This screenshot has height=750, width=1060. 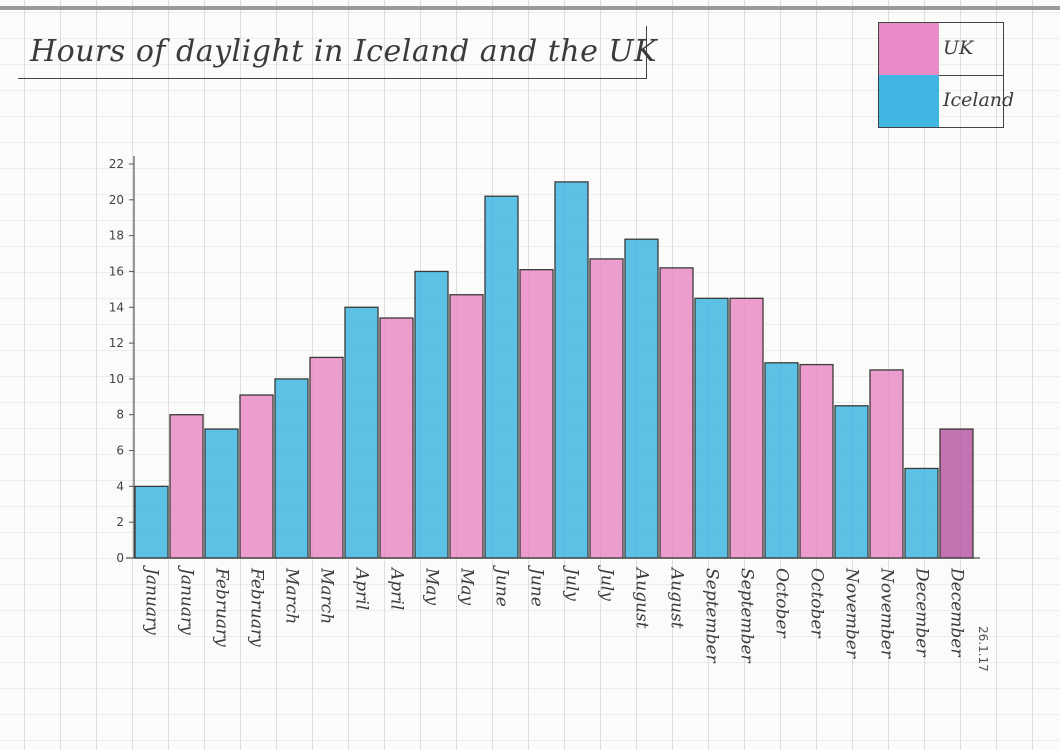 I want to click on bar-uk-march, so click(x=326, y=457).